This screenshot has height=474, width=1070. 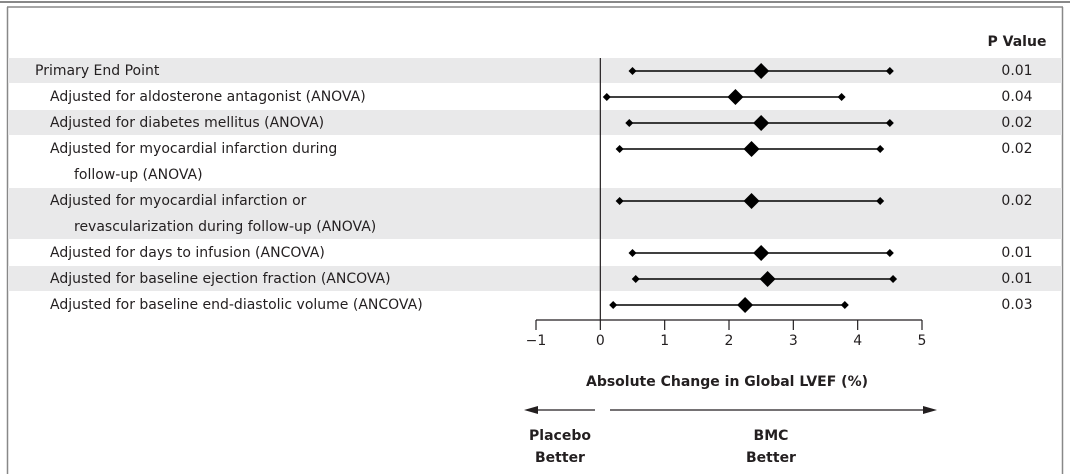 What do you see at coordinates (930, 410) in the screenshot?
I see `right-arrowhead` at bounding box center [930, 410].